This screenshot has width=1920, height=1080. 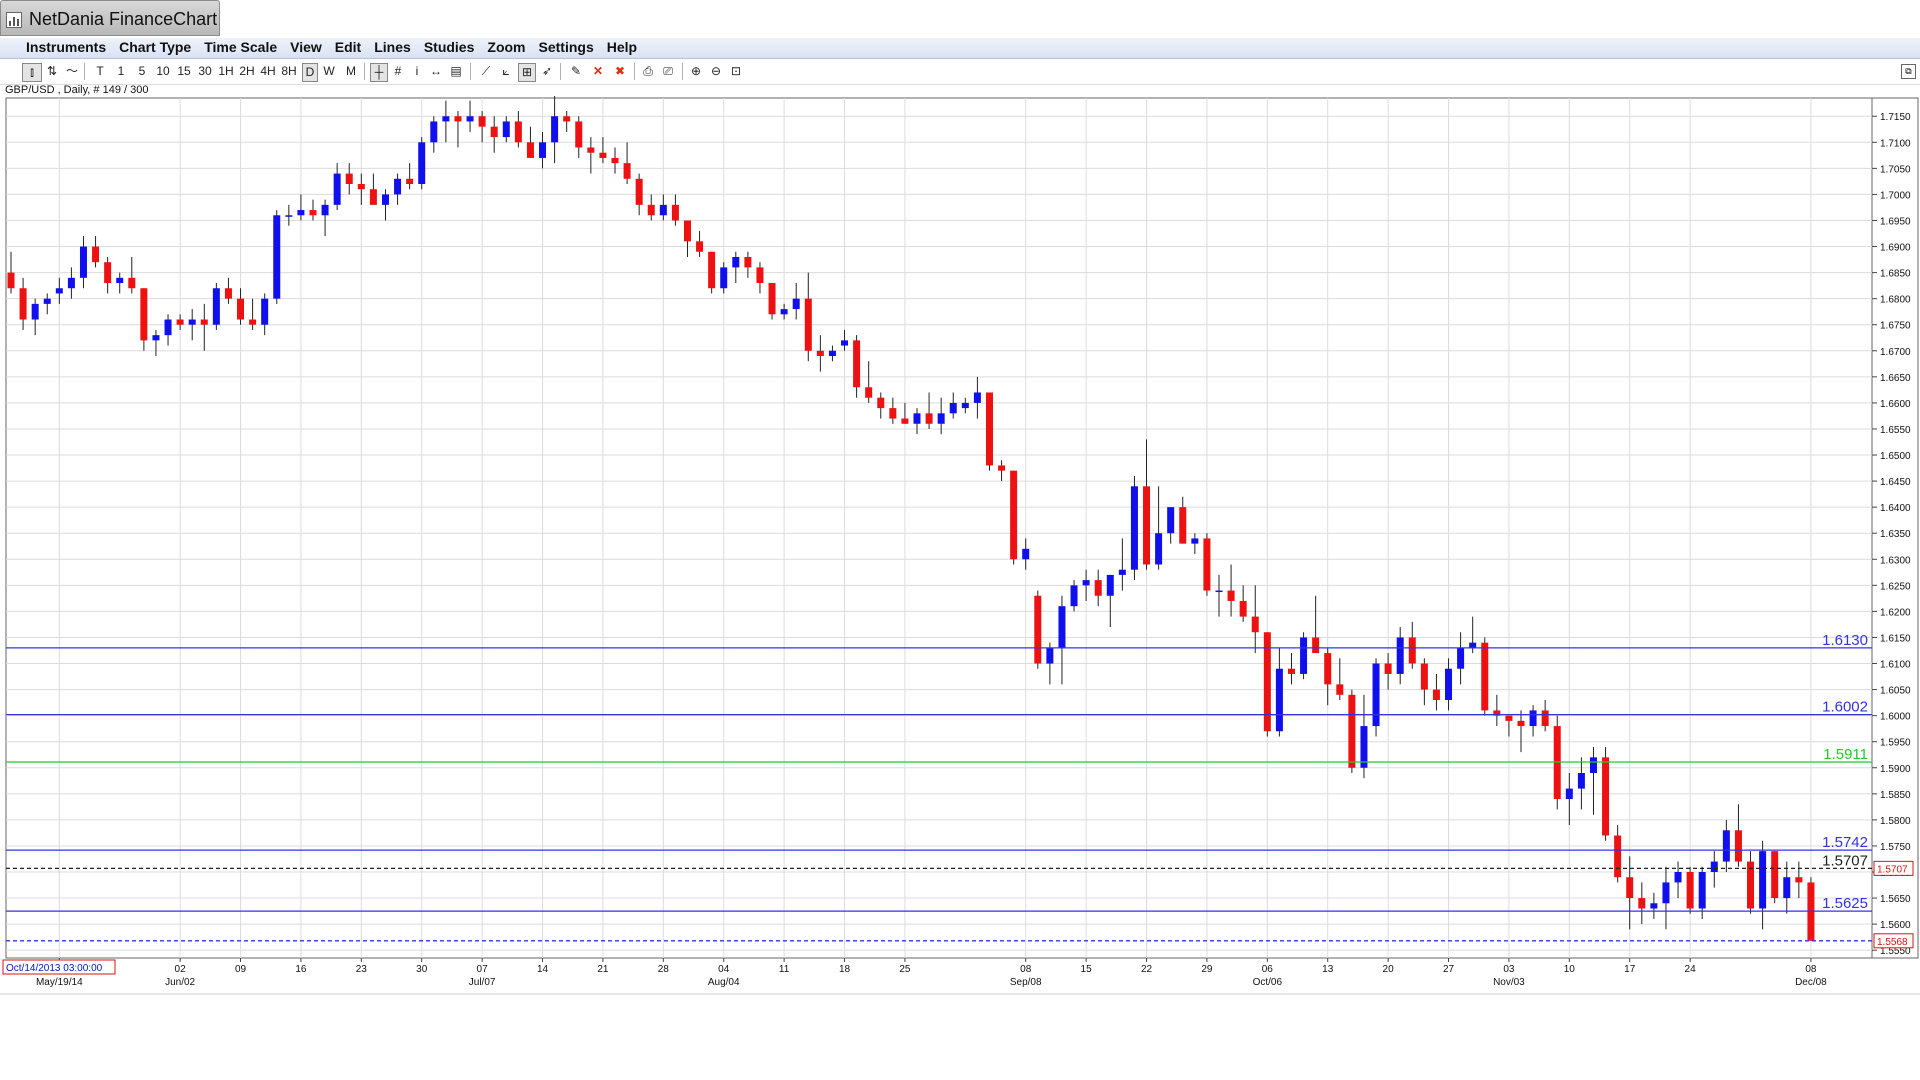 What do you see at coordinates (71, 71) in the screenshot?
I see `line-chart-icon: 〜` at bounding box center [71, 71].